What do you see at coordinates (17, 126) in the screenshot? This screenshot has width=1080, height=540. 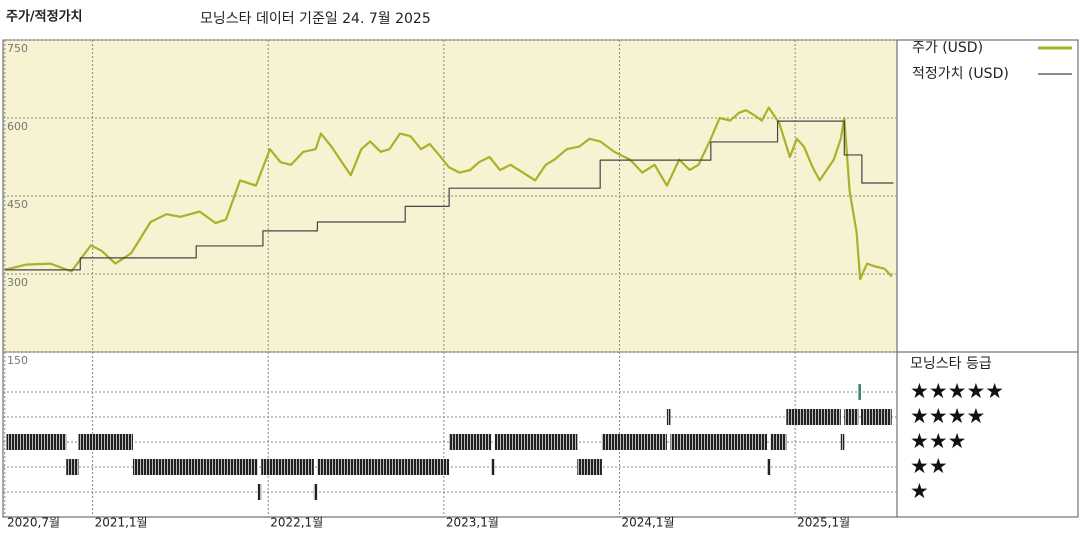 I see `y-tick-label: 600` at bounding box center [17, 126].